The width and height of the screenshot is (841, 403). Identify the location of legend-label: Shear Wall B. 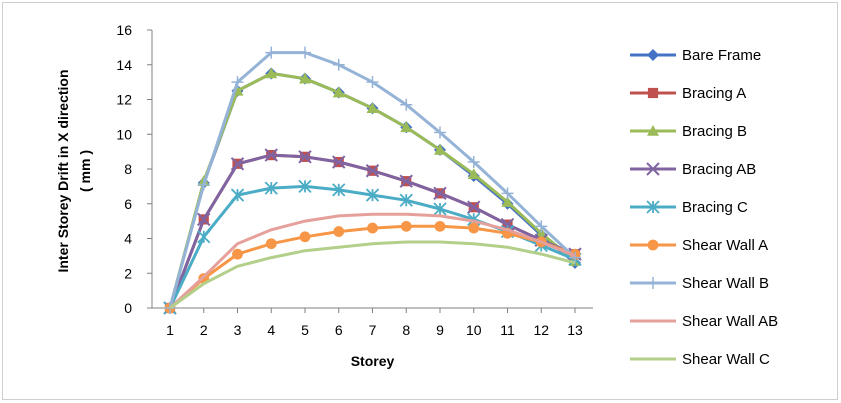
(725, 283).